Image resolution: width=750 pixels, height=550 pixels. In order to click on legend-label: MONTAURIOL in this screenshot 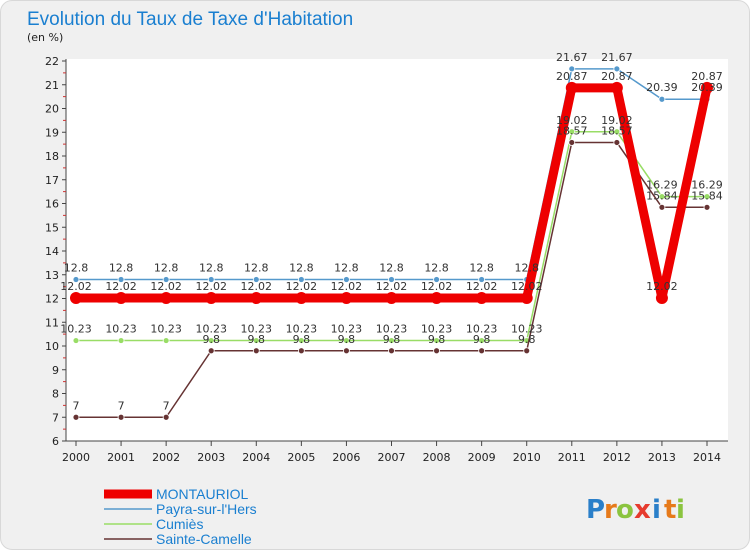, I will do `click(202, 494)`.